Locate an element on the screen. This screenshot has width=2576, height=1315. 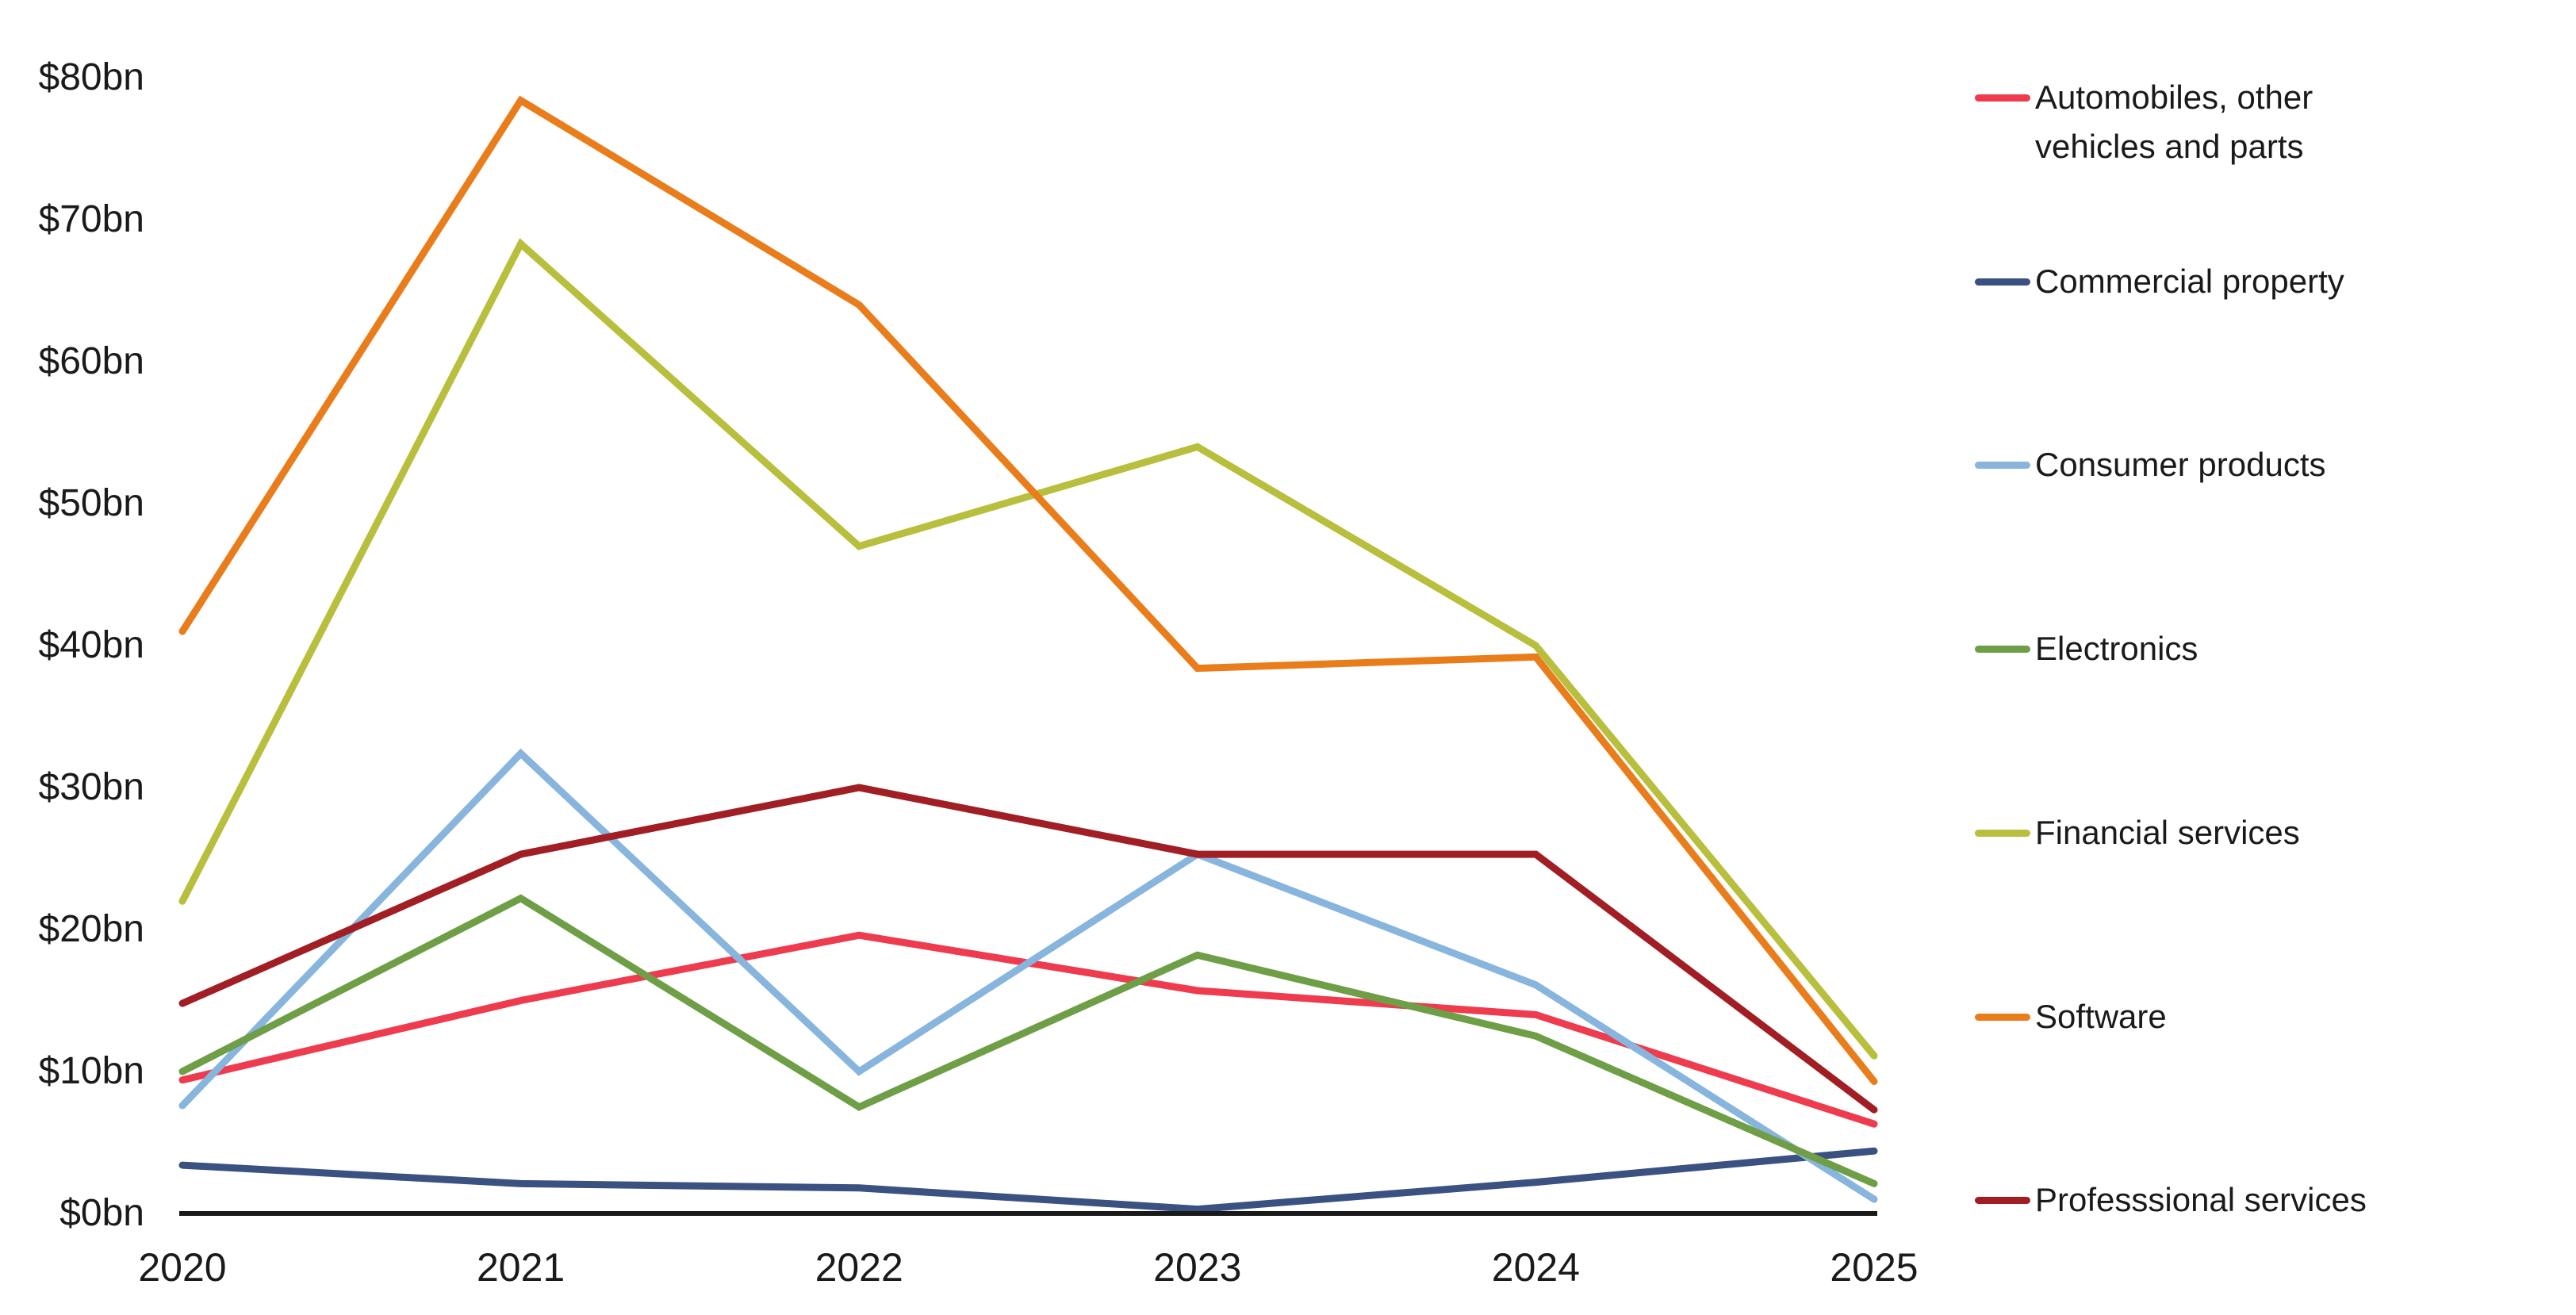
y-tick-label-10: $10bn is located at coordinates (91, 1071).